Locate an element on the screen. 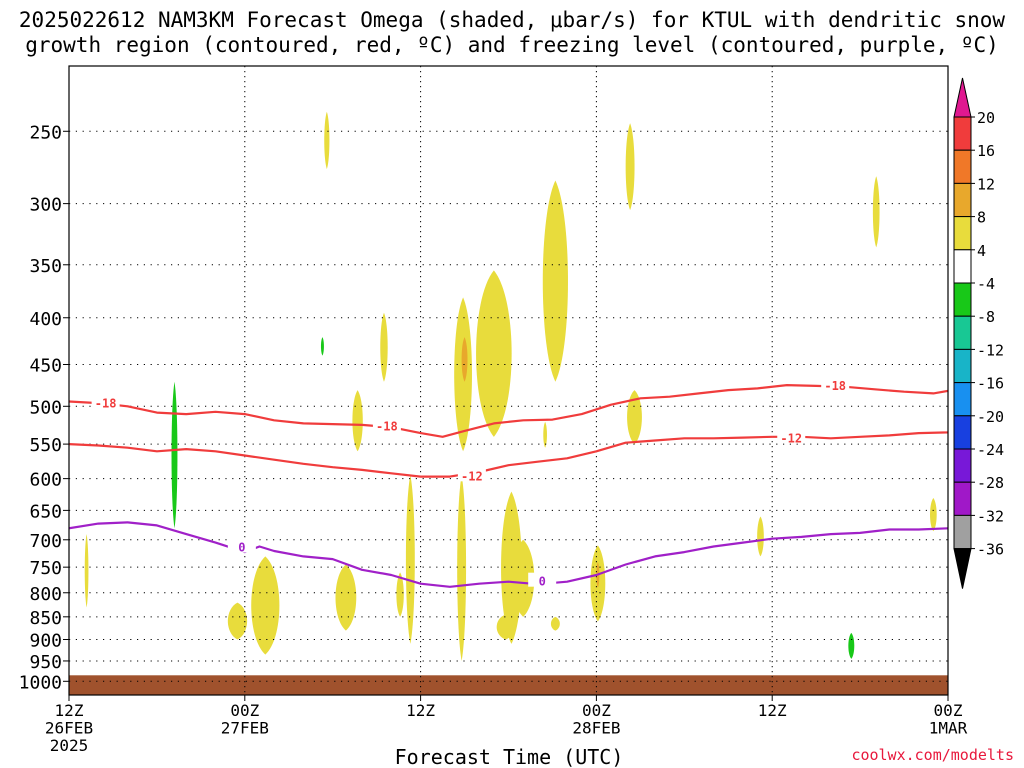 This screenshot has width=1024, height=768. x-tick-label: 26FEB is located at coordinates (69, 728).